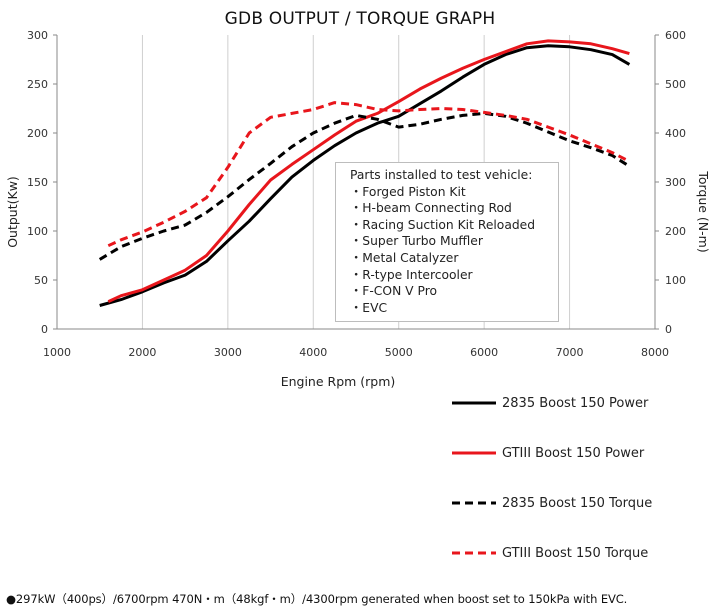  Describe the element at coordinates (142, 352) in the screenshot. I see `x-tick-label: 2000` at that location.